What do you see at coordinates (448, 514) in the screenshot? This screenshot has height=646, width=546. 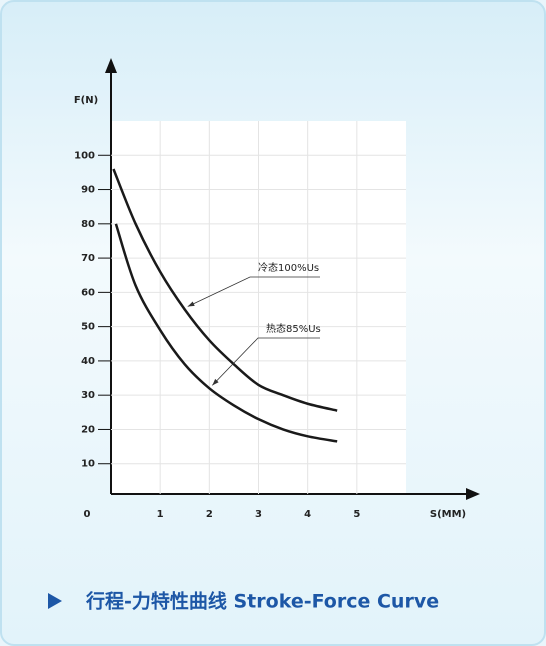 I see `x-axis-label: S(MM)` at bounding box center [448, 514].